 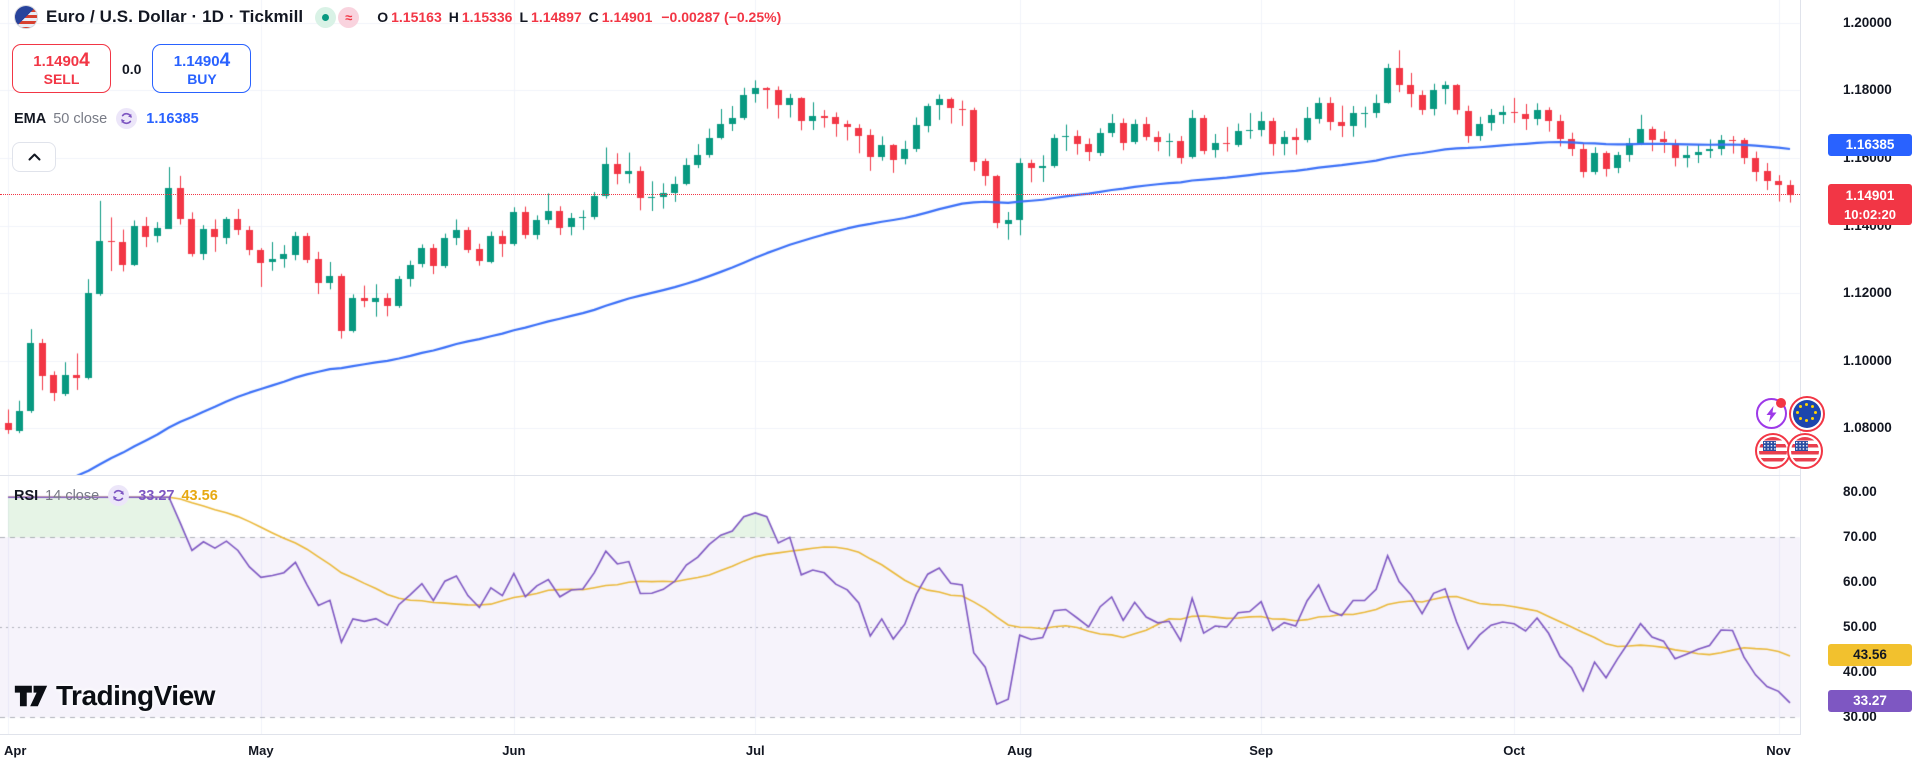 What do you see at coordinates (61, 68) in the screenshot?
I see `sell-button: 1.14904 SELL` at bounding box center [61, 68].